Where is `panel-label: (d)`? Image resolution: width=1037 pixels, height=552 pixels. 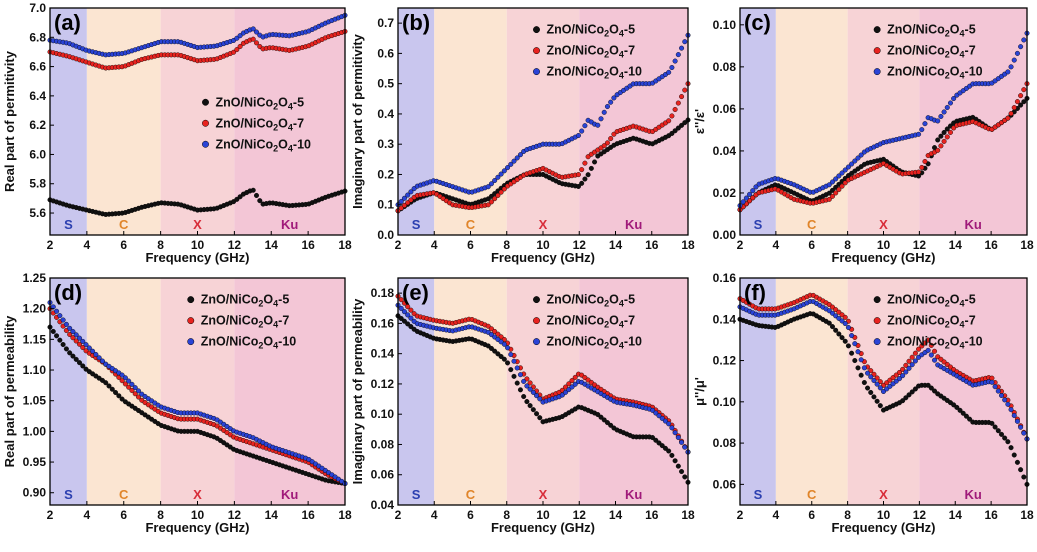 panel-label: (d) is located at coordinates (68, 292).